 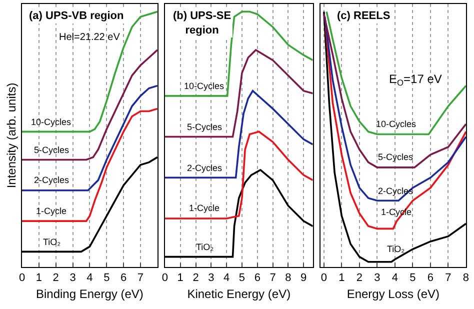 What do you see at coordinates (363, 16) in the screenshot?
I see `chart-title: (c) REELS` at bounding box center [363, 16].